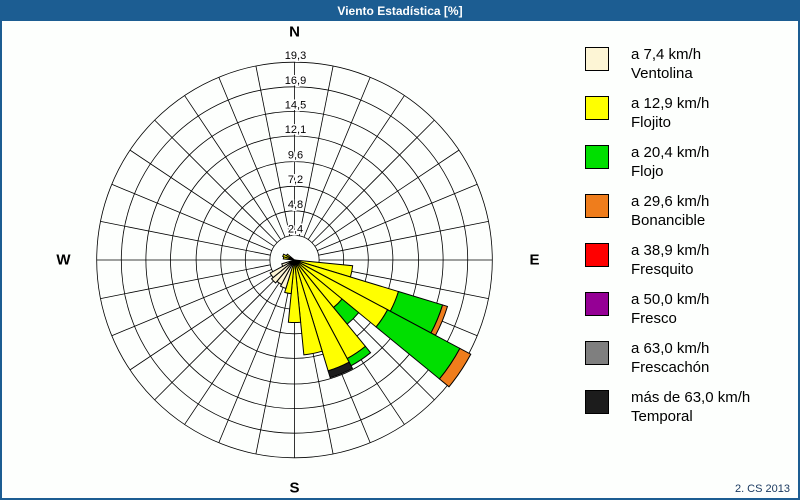 Image resolution: width=800 pixels, height=500 pixels. I want to click on legend-item: a 63,0 km/h Frescachón, so click(687, 358).